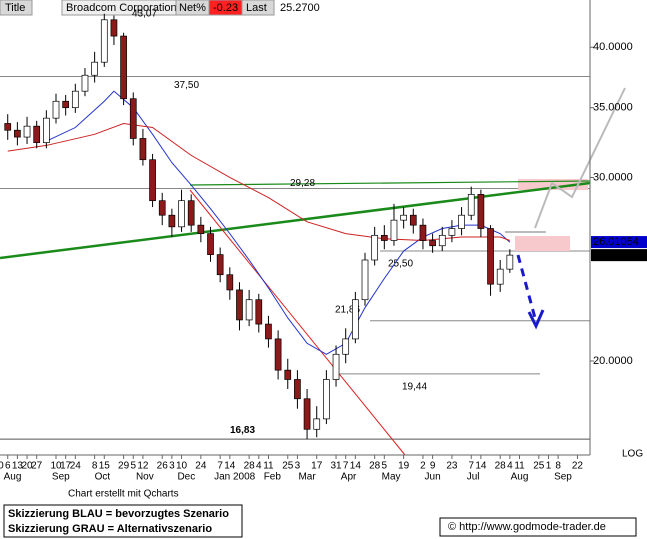  What do you see at coordinates (578, 466) in the screenshot?
I see `x-tick-label: 22` at bounding box center [578, 466].